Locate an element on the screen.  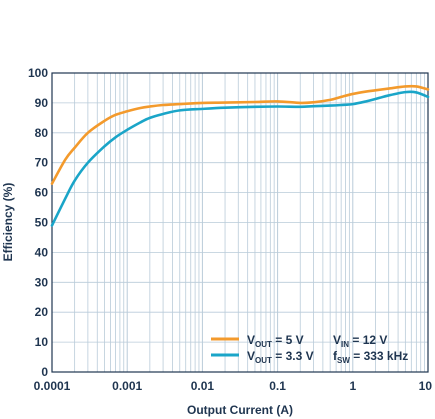
y-tick-label: 80 is located at coordinates (42, 133).